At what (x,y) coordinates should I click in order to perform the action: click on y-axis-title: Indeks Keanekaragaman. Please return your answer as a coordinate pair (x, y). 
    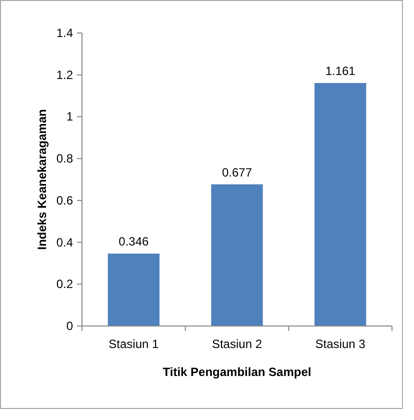
    Looking at the image, I should click on (42, 179).